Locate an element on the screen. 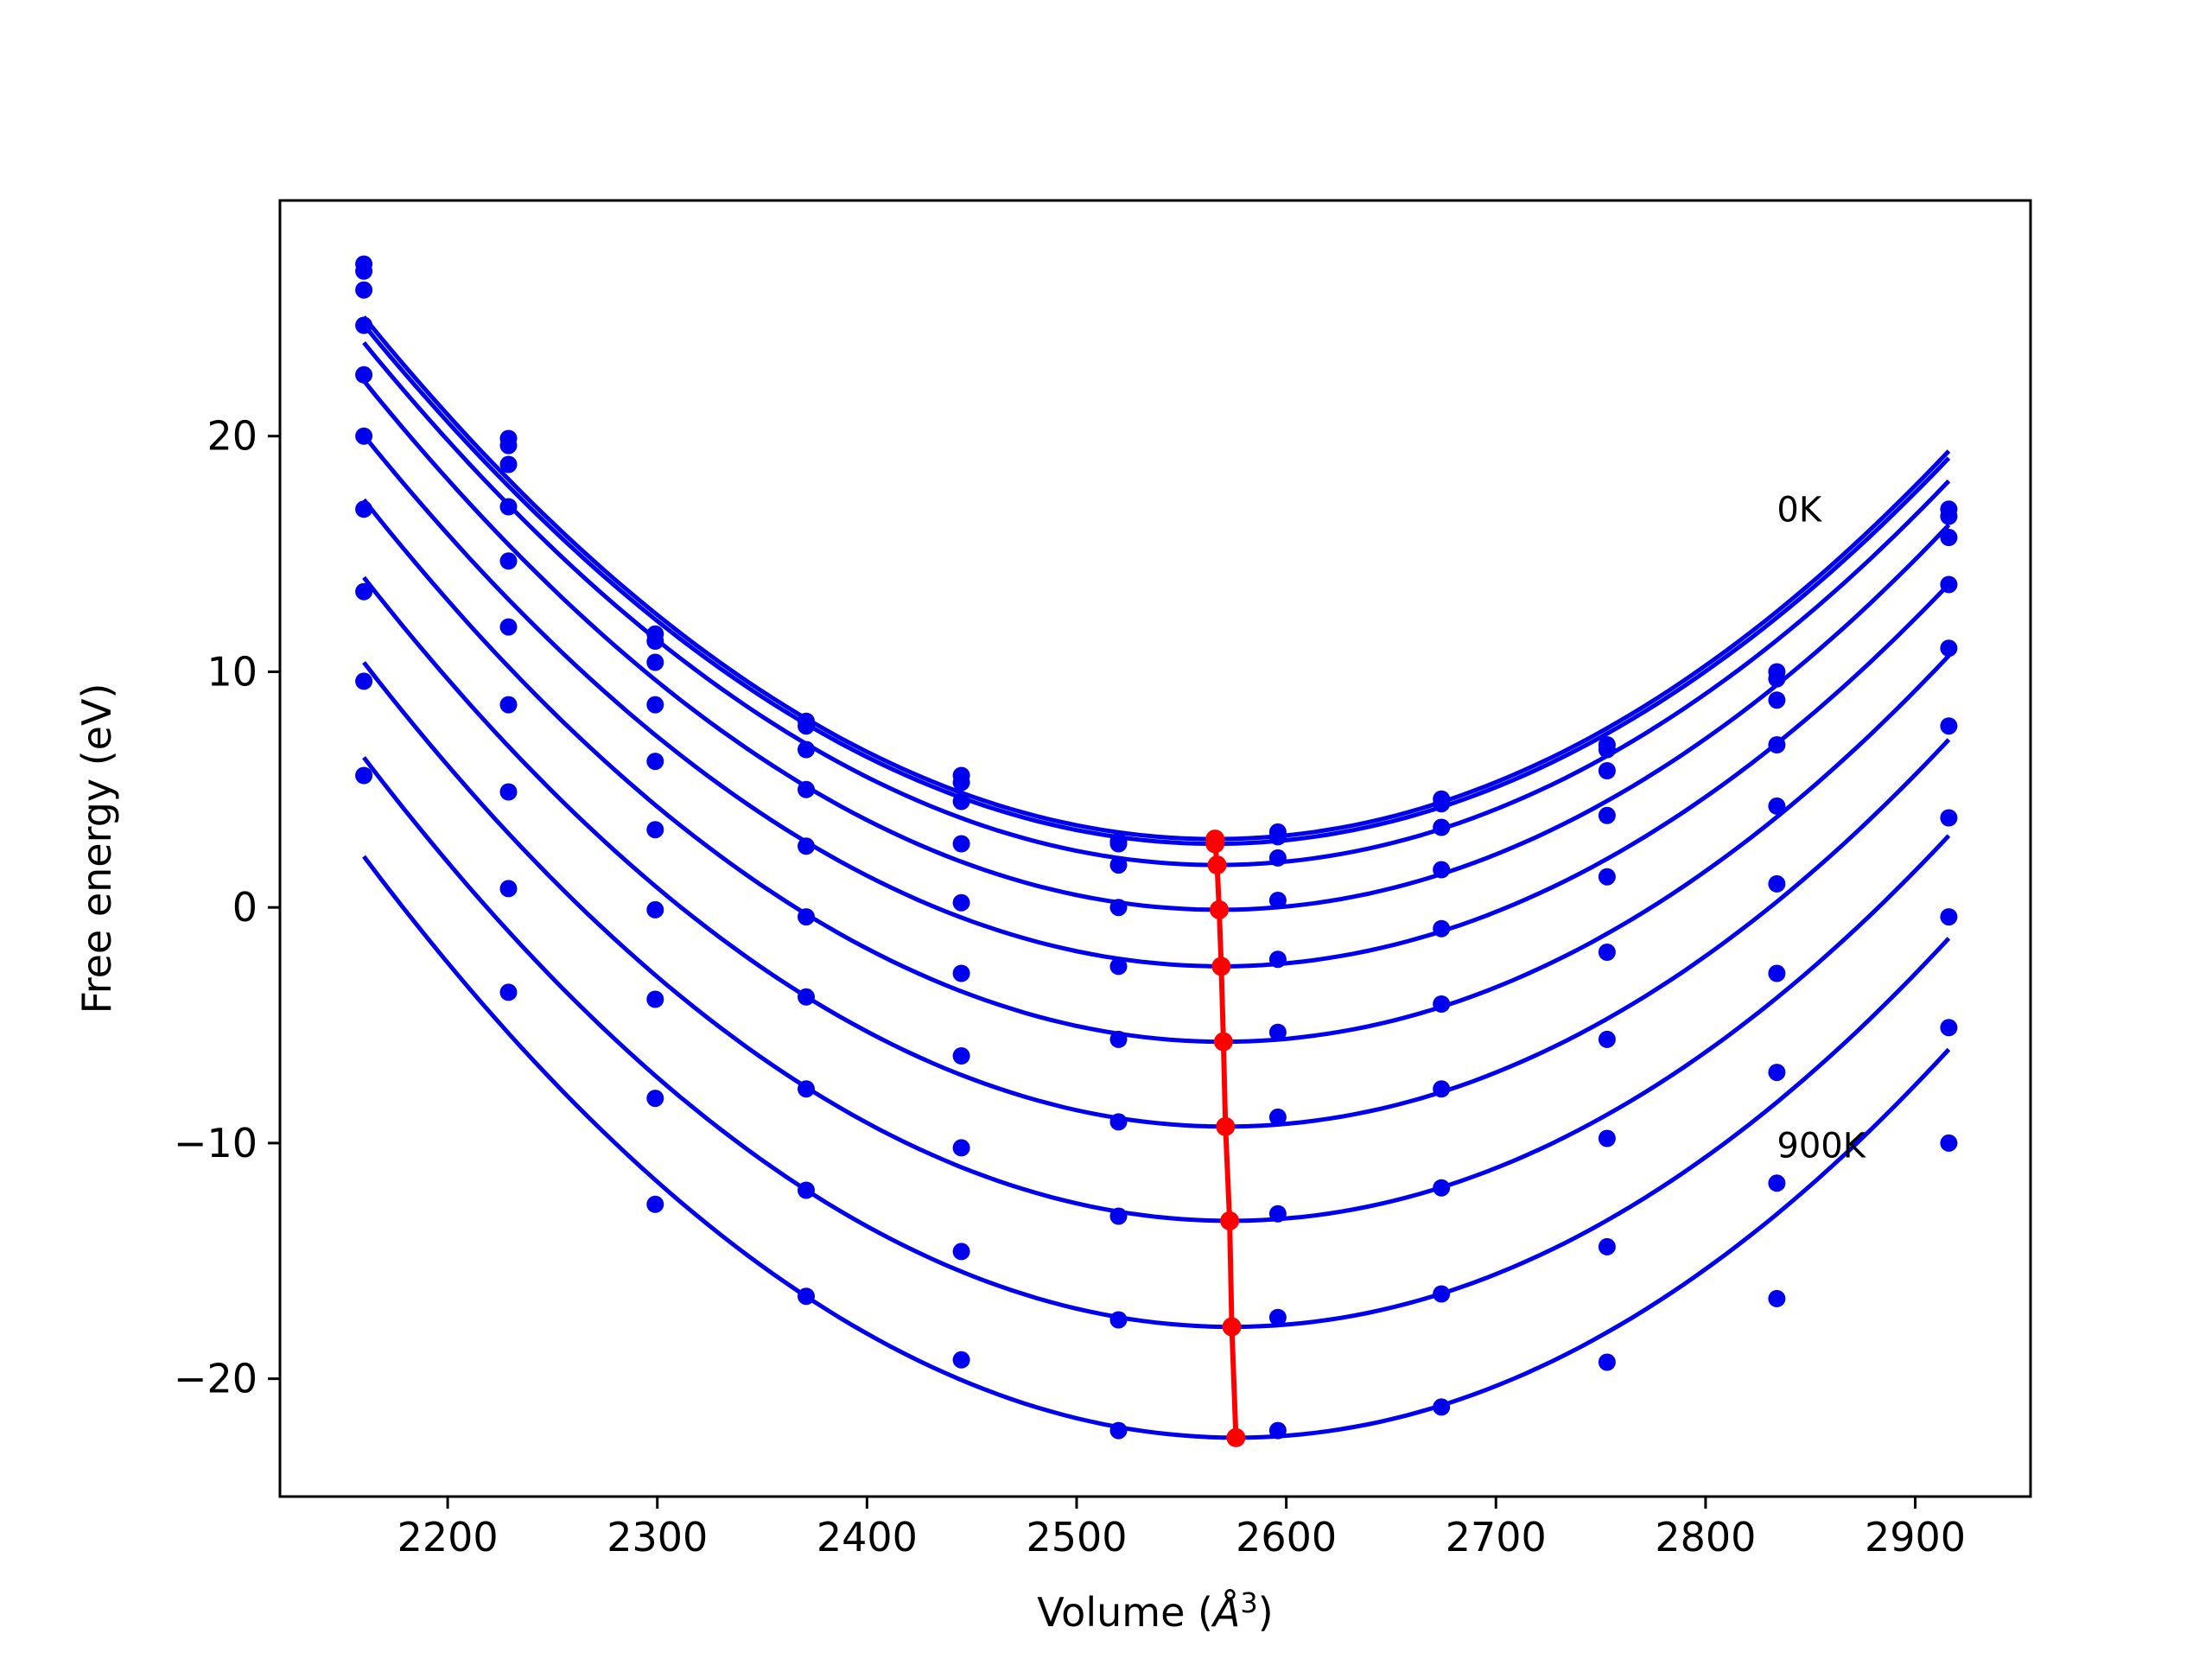 Image resolution: width=2212 pixels, height=1659 pixels. x-tick-label-4: 2600 is located at coordinates (1286, 1537).